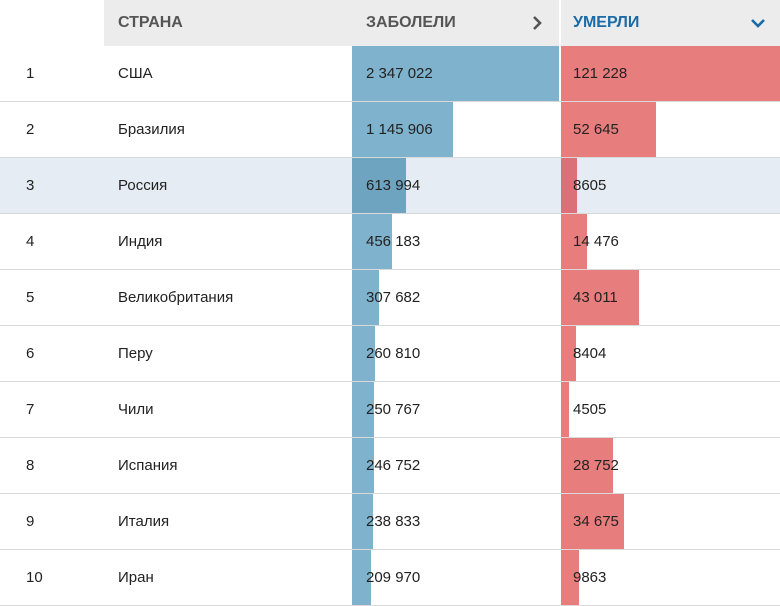 The height and width of the screenshot is (606, 780). What do you see at coordinates (670, 129) in the screenshot?
I see `deaths-cell: 52 645` at bounding box center [670, 129].